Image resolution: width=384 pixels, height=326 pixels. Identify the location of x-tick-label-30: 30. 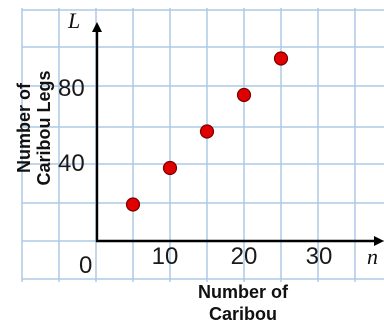
(319, 256).